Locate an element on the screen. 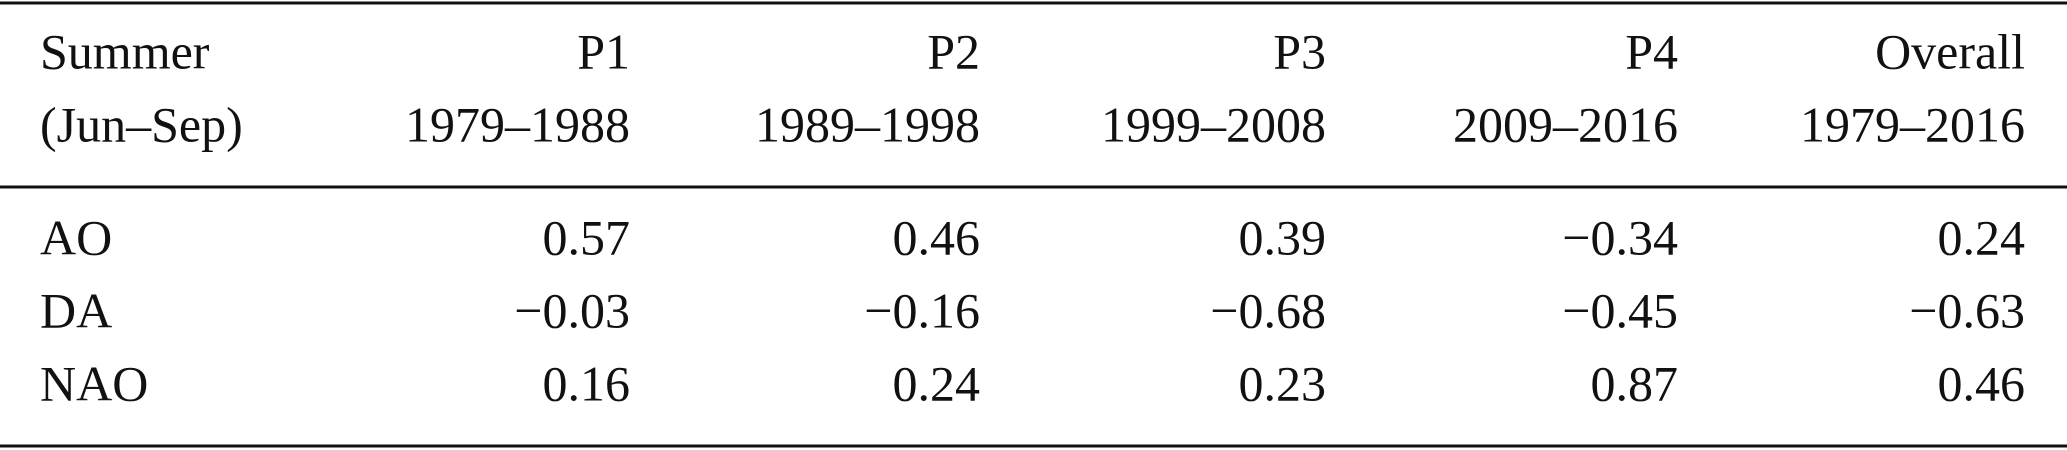 Image resolution: width=2067 pixels, height=450 pixels. table-cell: −0.34 is located at coordinates (1620, 237).